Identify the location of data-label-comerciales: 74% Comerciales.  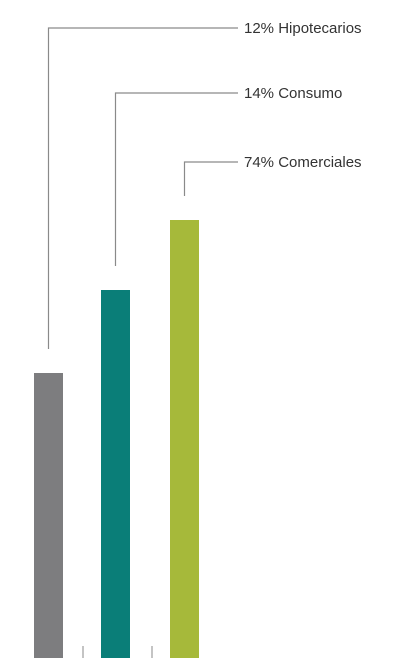
(303, 162).